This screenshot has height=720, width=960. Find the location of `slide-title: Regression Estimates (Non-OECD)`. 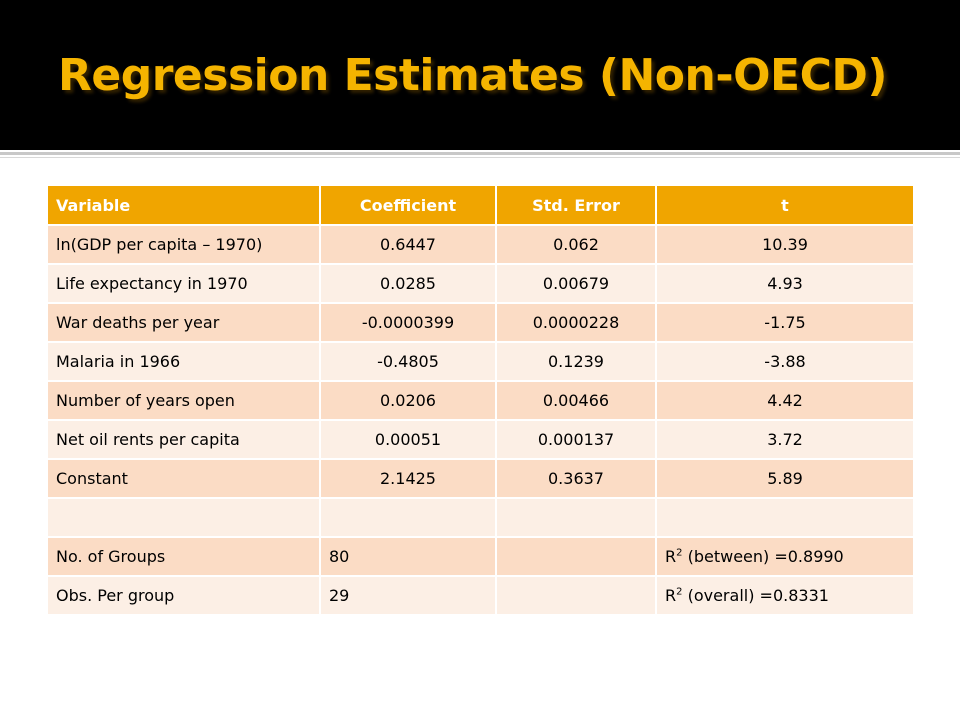

slide-title: Regression Estimates (Non-OECD) is located at coordinates (473, 75).